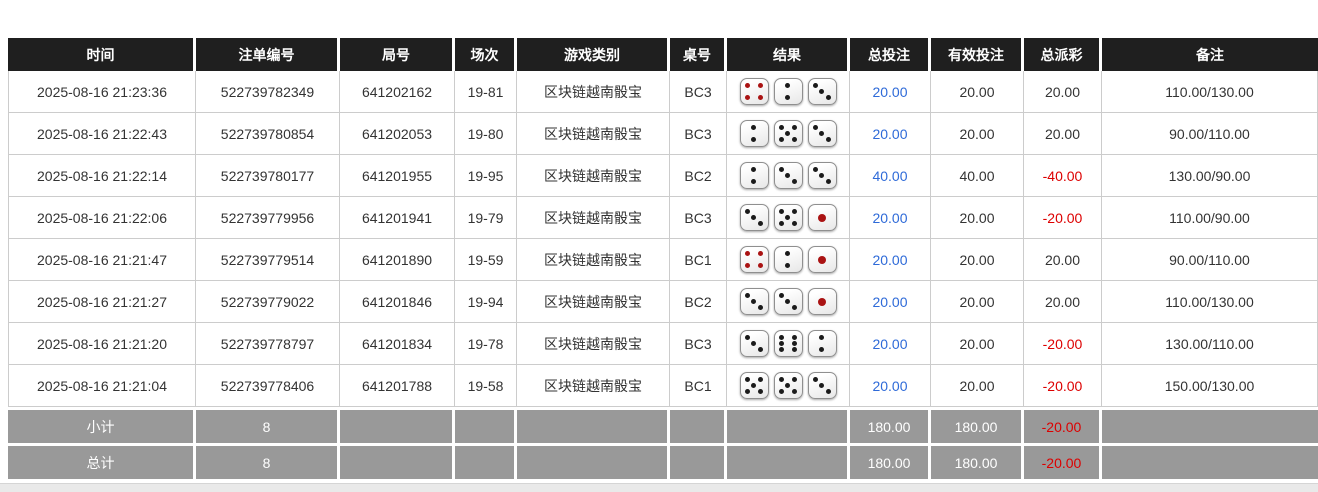  I want to click on cell-table-no: BC2, so click(698, 302).